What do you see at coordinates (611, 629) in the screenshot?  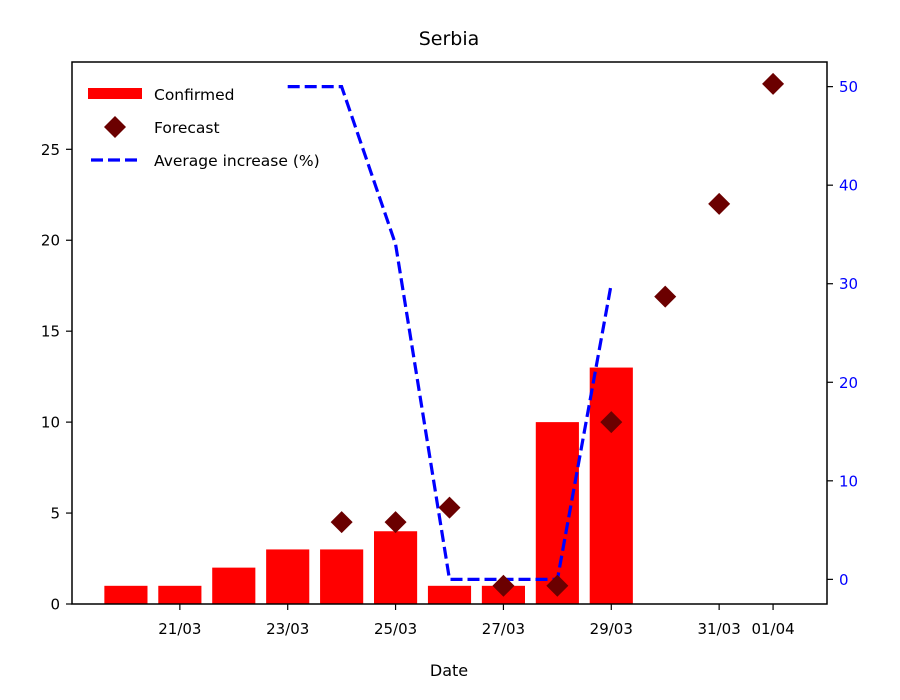 I see `x-tick-label: 29/03` at bounding box center [611, 629].